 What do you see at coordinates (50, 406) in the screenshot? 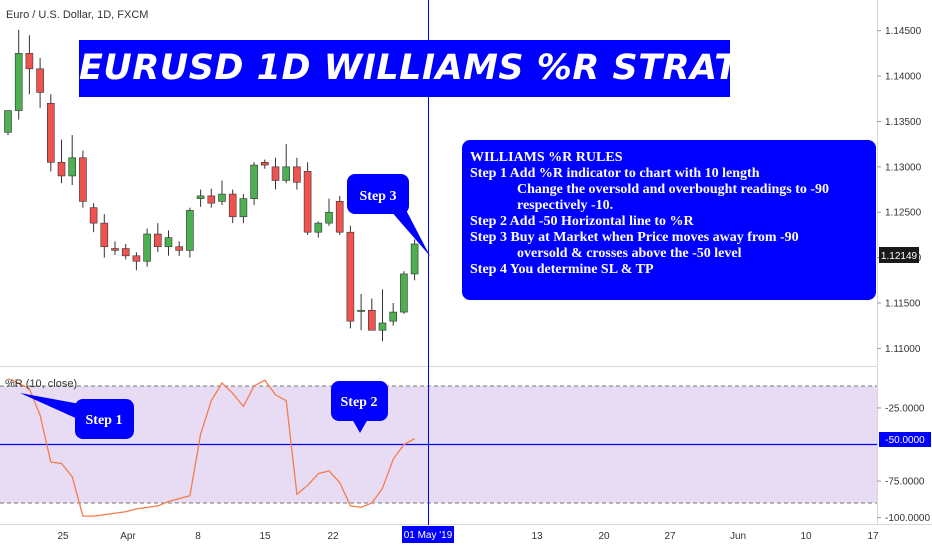
I see `step1-callout-pointer` at bounding box center [50, 406].